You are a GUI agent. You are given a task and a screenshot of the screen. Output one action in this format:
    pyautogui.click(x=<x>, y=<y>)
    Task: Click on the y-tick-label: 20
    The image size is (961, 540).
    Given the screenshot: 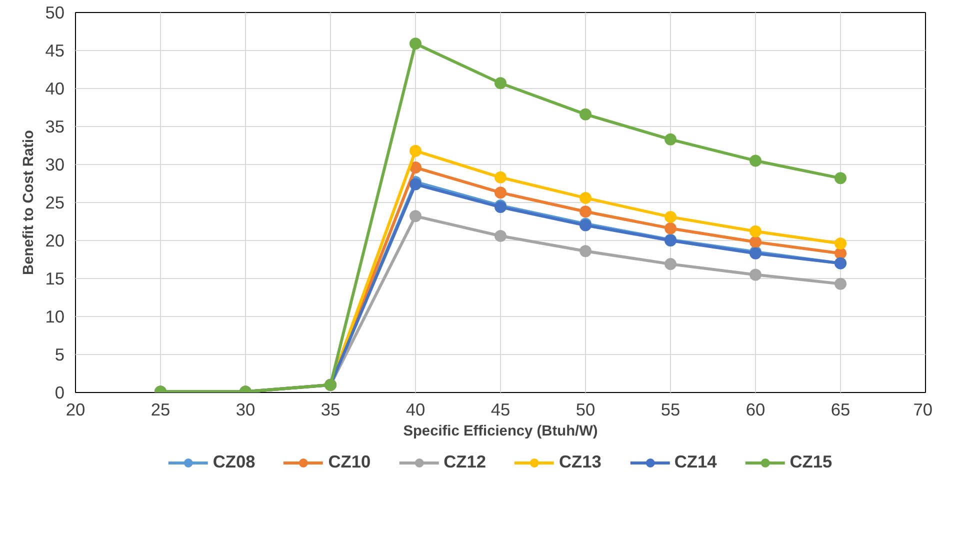 What is the action you would take?
    pyautogui.click(x=55, y=240)
    